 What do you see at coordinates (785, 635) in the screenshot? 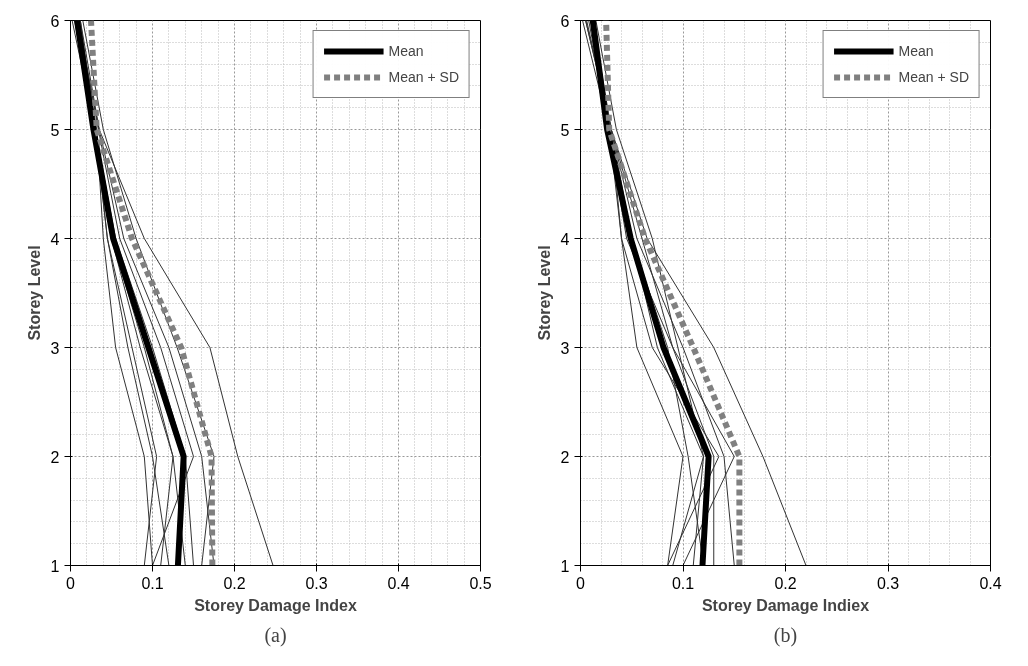
I see `text: (b)` at bounding box center [785, 635].